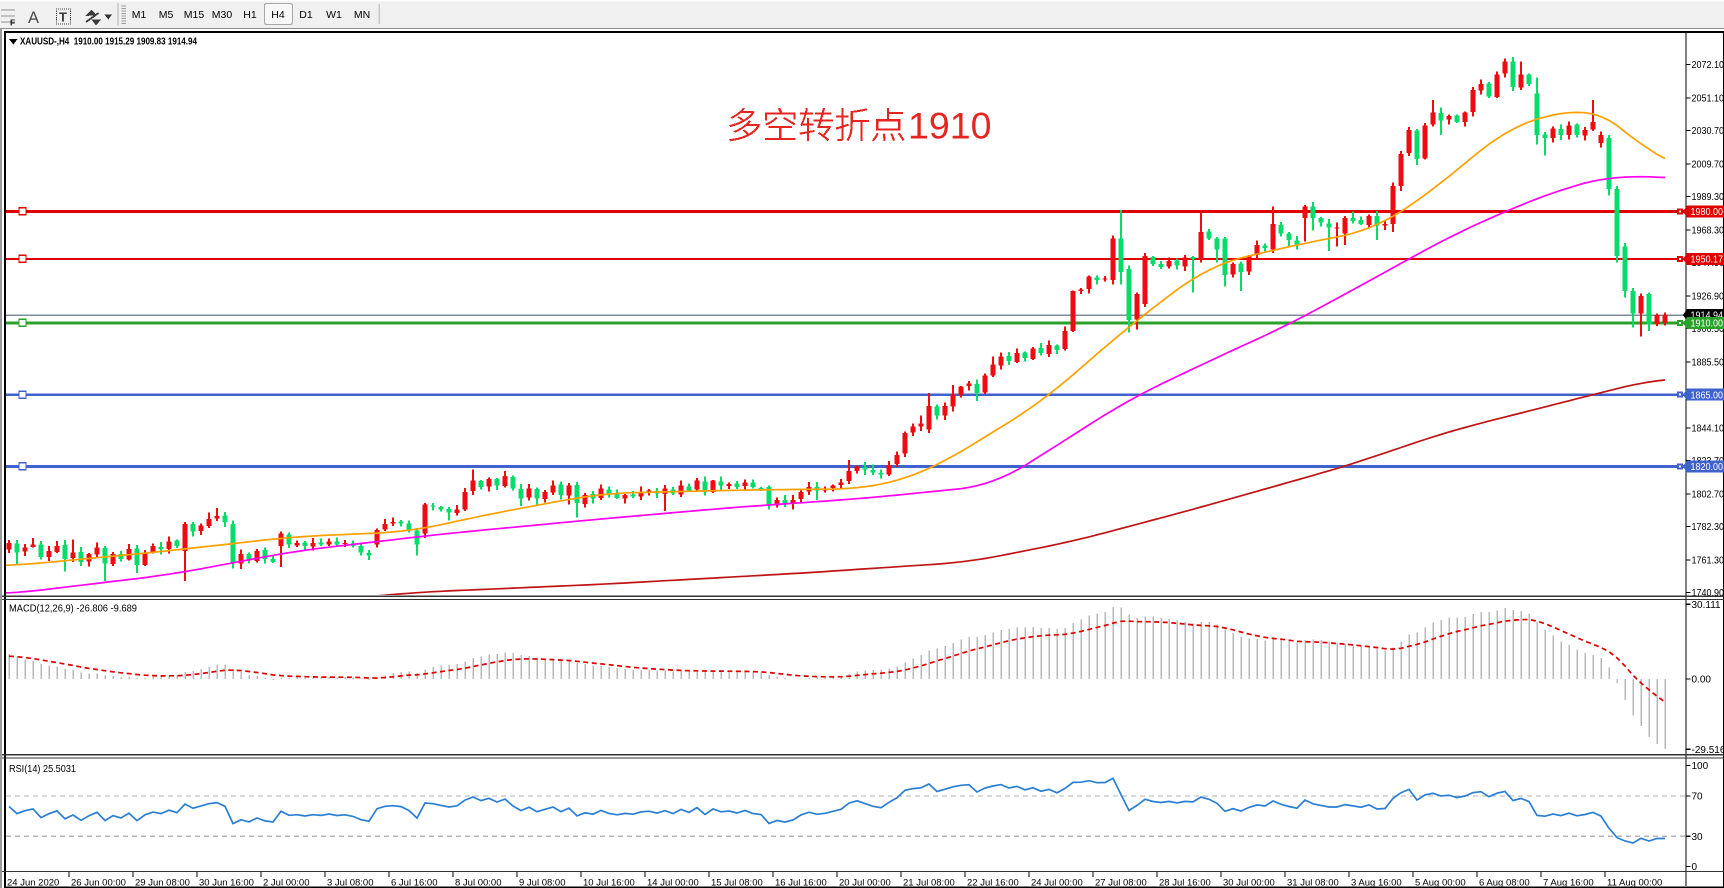 Image resolution: width=1724 pixels, height=888 pixels. What do you see at coordinates (1708, 131) in the screenshot?
I see `svg-text: 2030.70` at bounding box center [1708, 131].